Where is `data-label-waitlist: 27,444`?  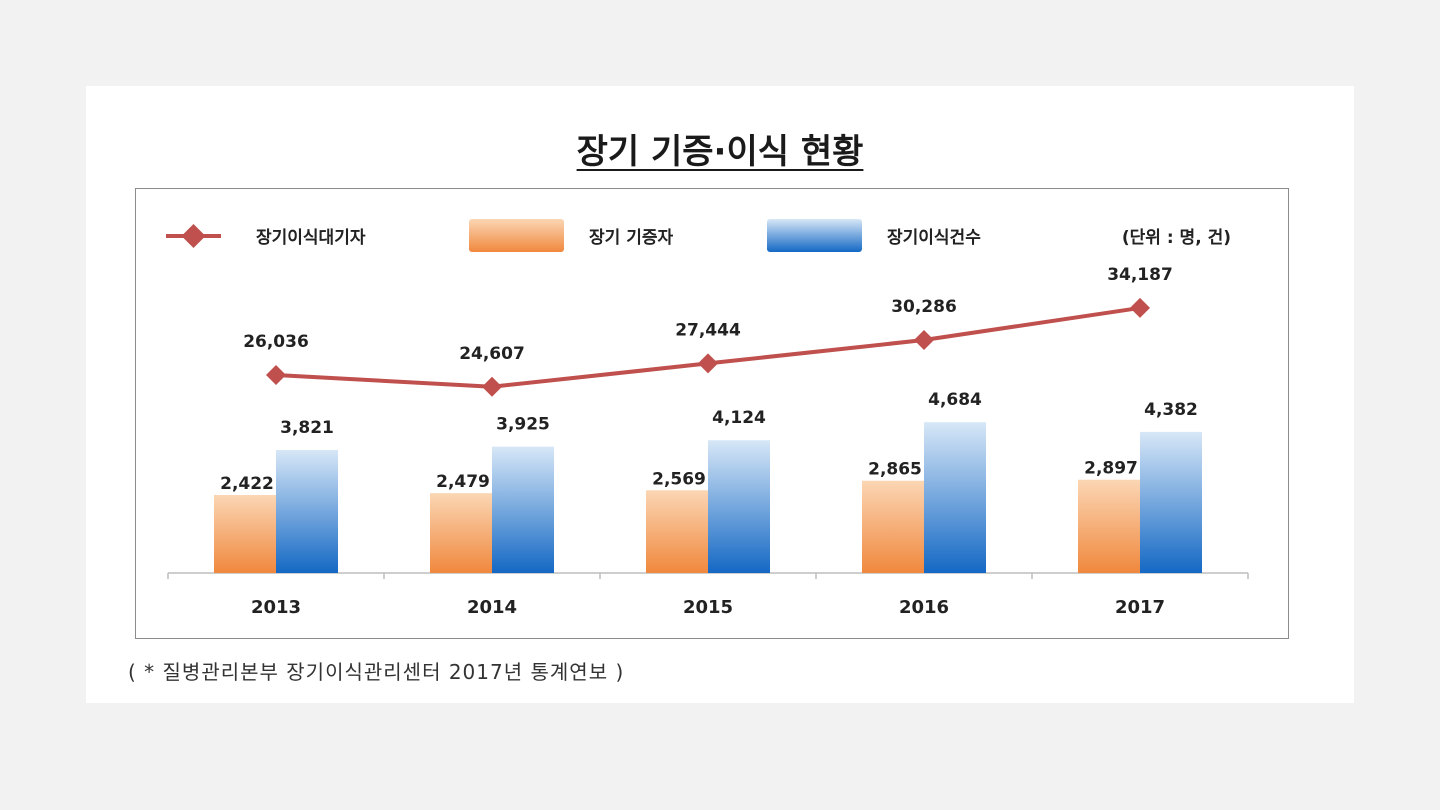
data-label-waitlist: 27,444 is located at coordinates (708, 330).